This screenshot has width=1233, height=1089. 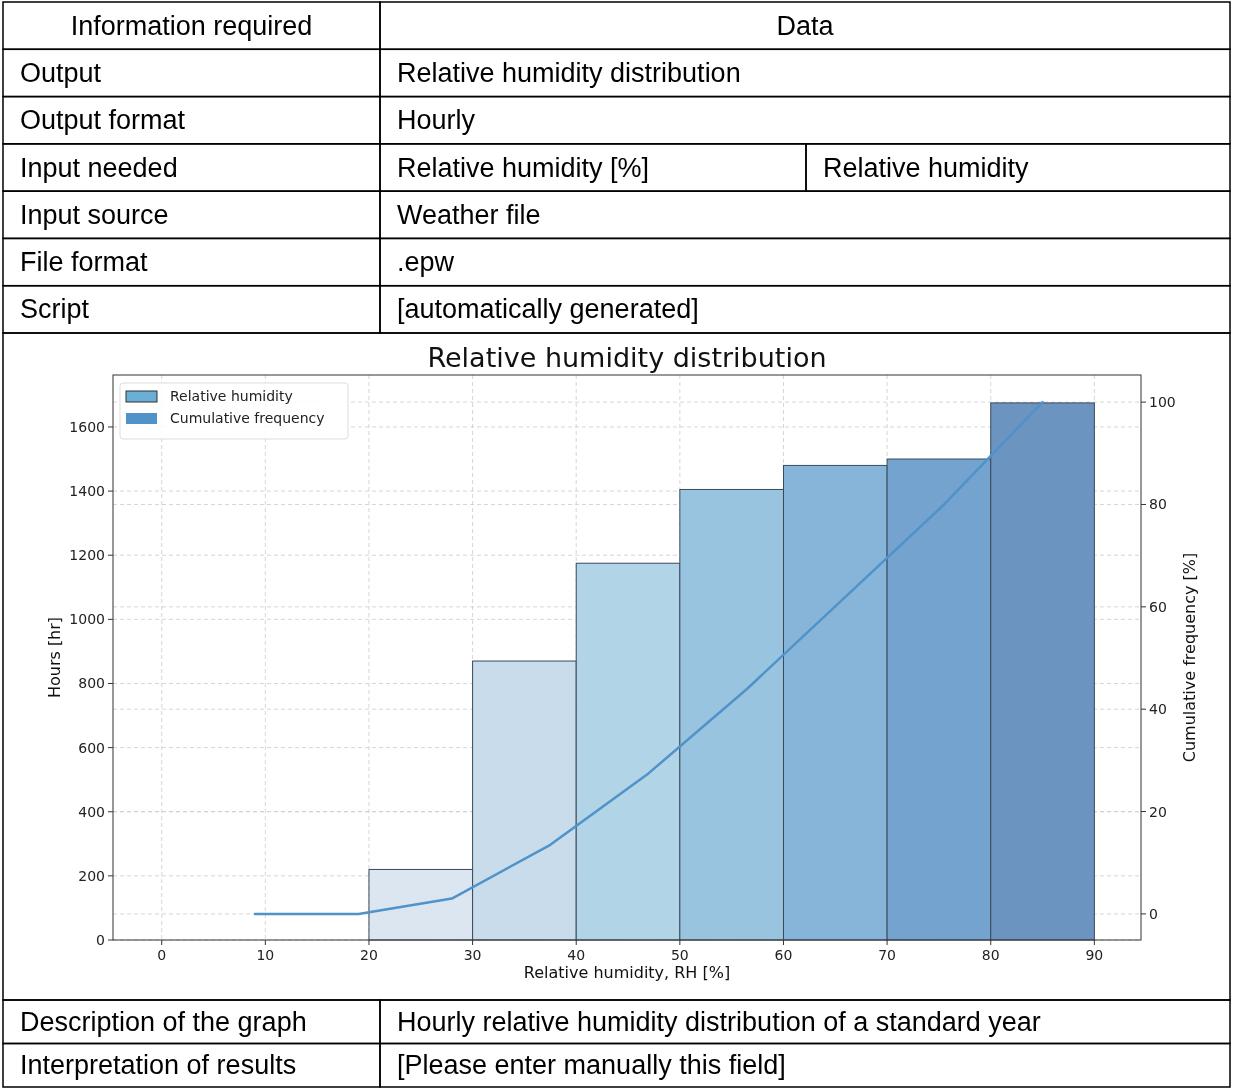 What do you see at coordinates (162, 955) in the screenshot?
I see `x-tick-label: 0` at bounding box center [162, 955].